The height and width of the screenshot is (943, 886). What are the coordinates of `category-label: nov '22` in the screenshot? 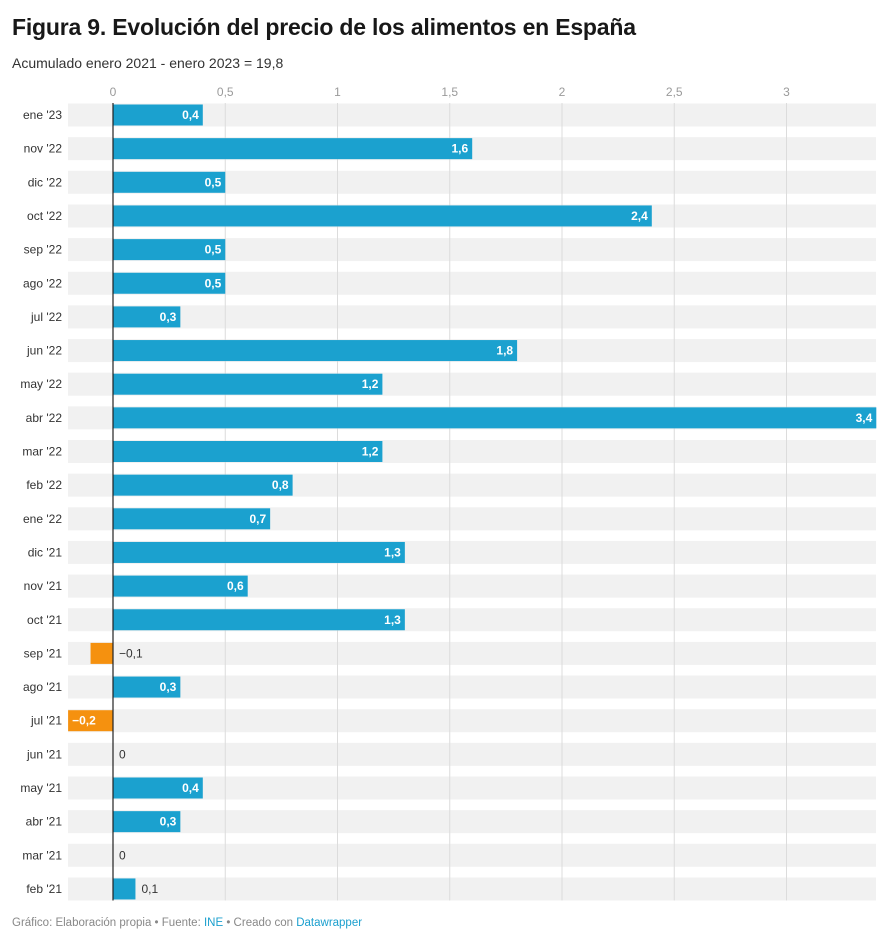 It's located at (43, 149).